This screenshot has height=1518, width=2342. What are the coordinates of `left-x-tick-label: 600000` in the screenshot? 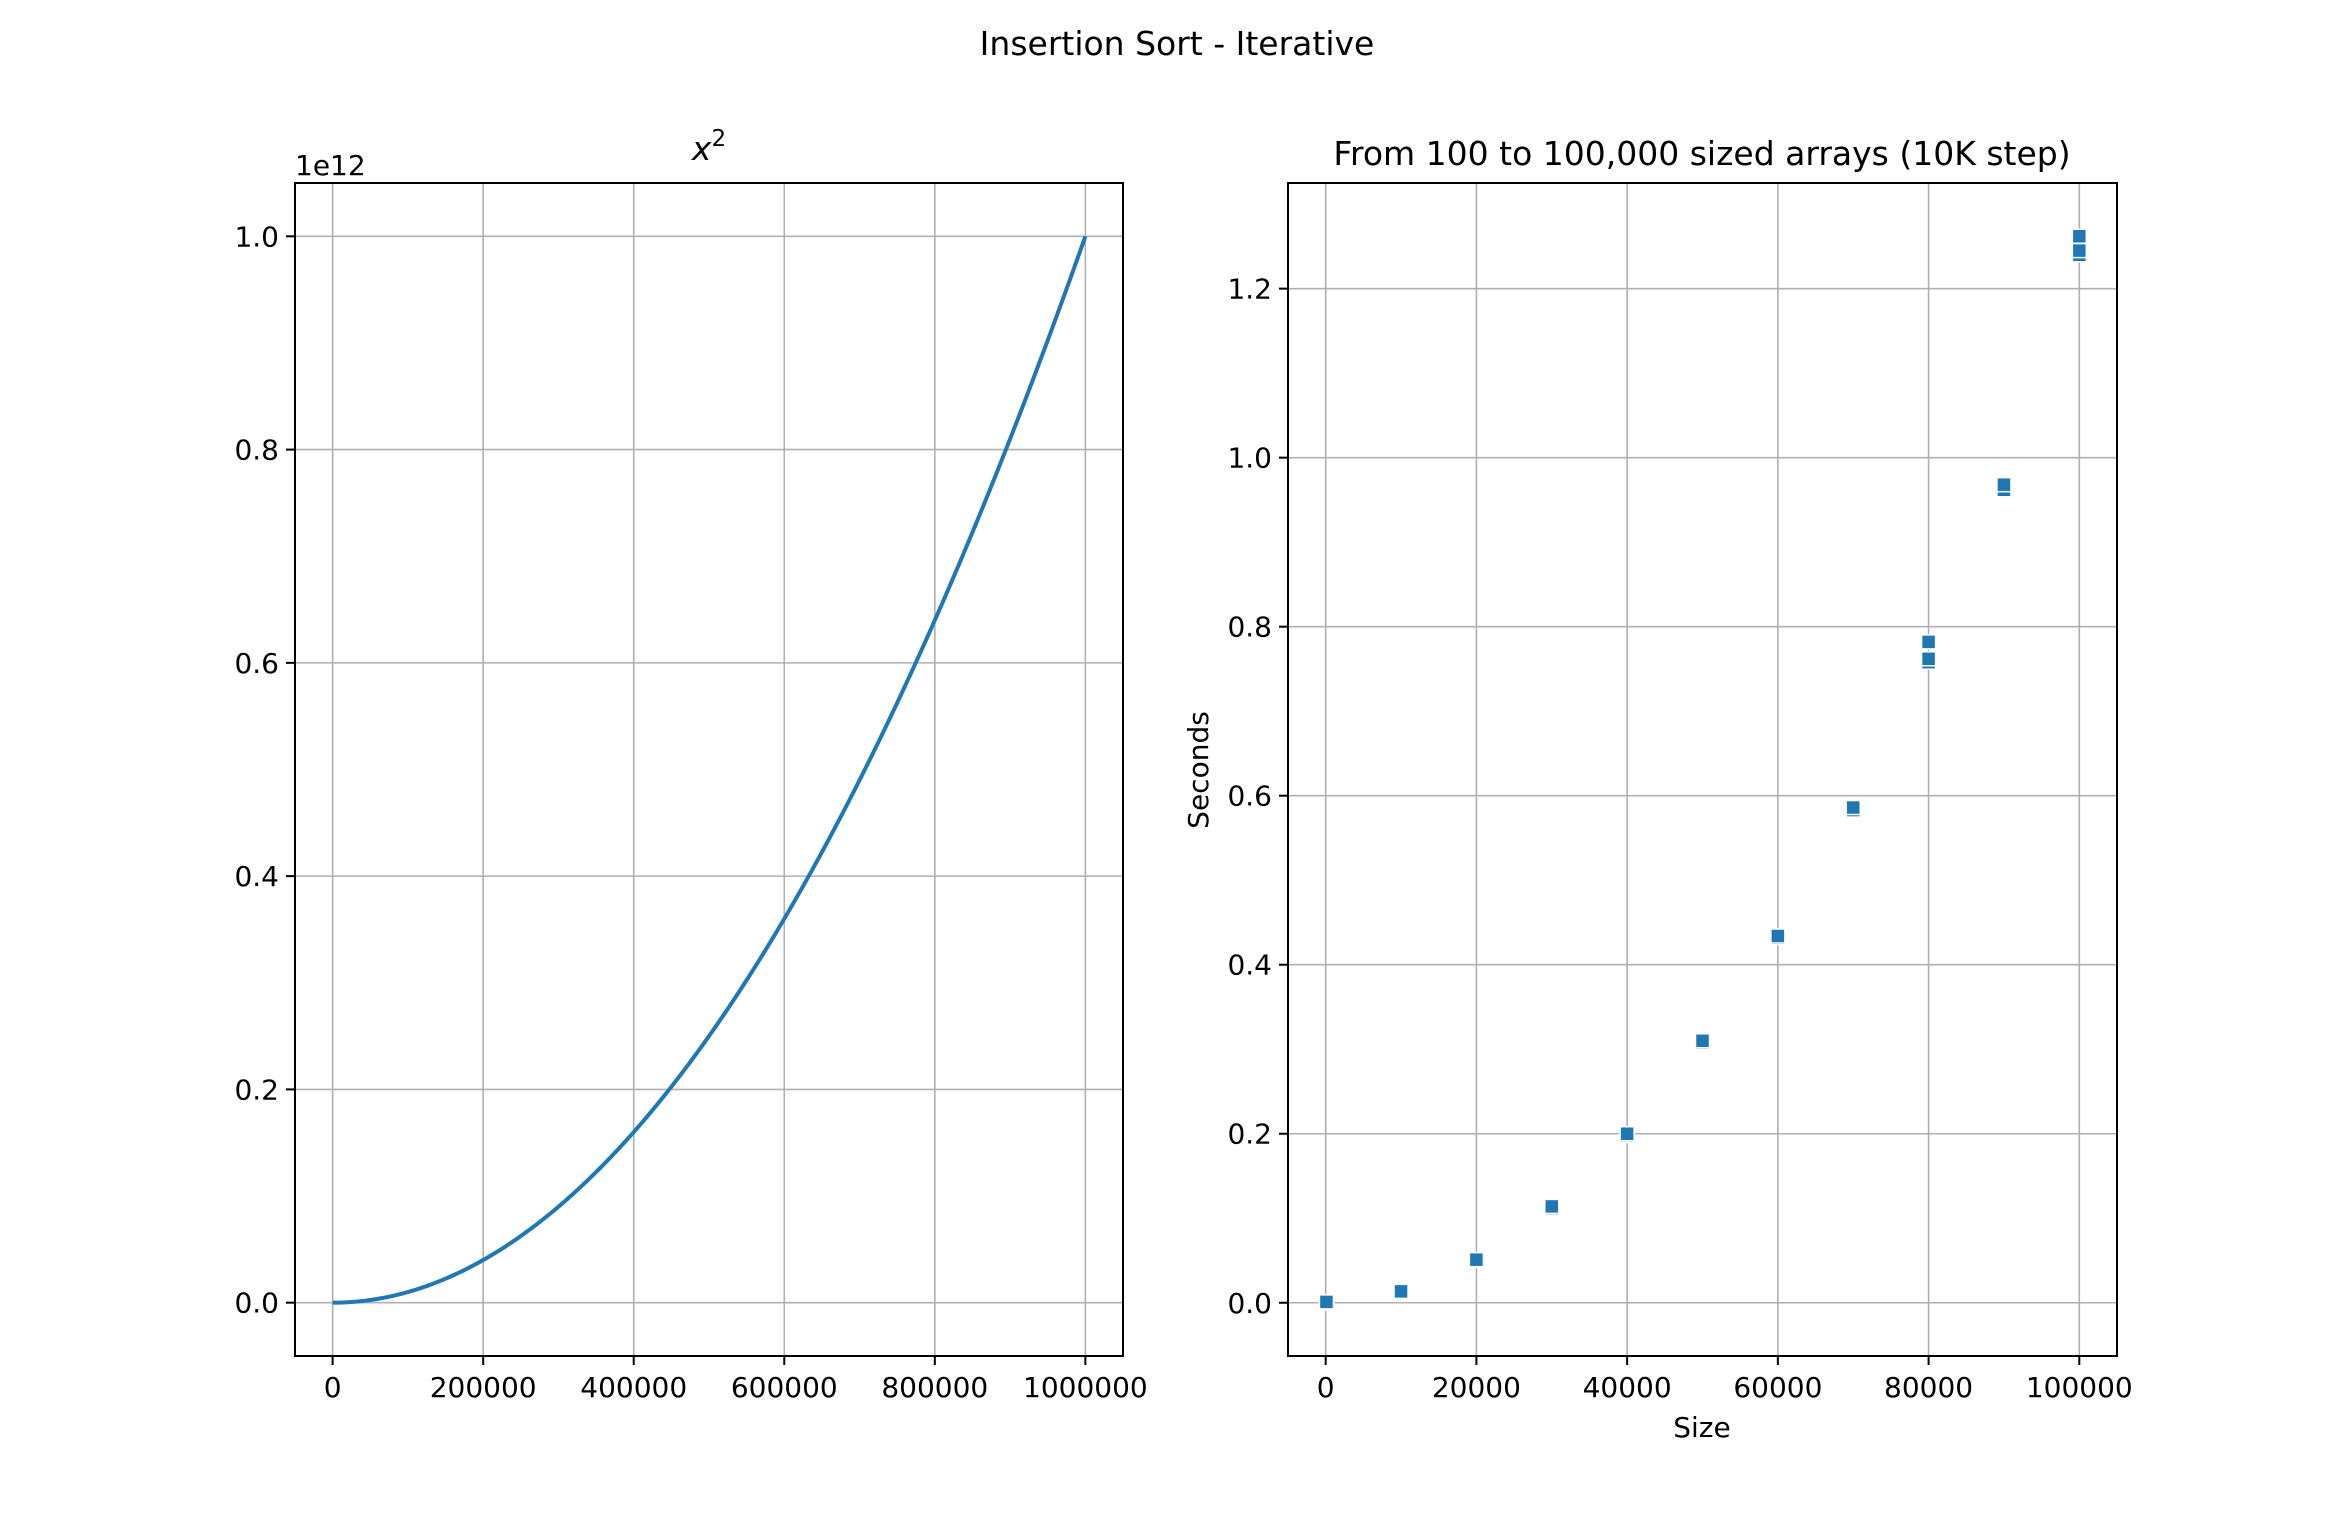 It's located at (784, 1387).